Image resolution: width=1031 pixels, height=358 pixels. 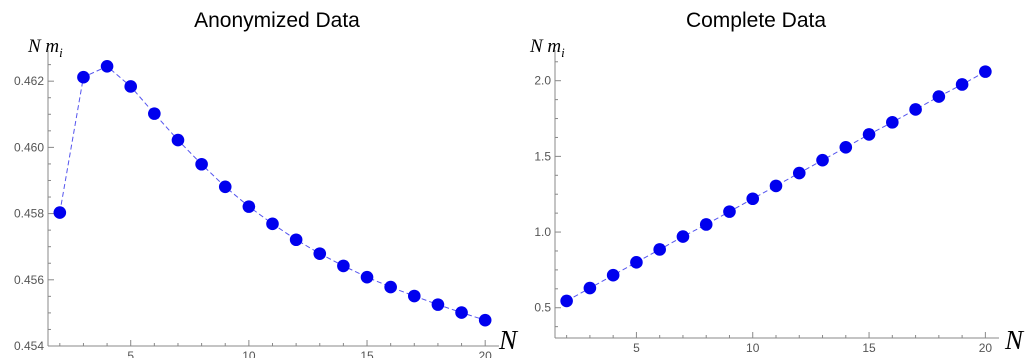 What do you see at coordinates (542, 232) in the screenshot?
I see `y-tick-label: 1.0` at bounding box center [542, 232].